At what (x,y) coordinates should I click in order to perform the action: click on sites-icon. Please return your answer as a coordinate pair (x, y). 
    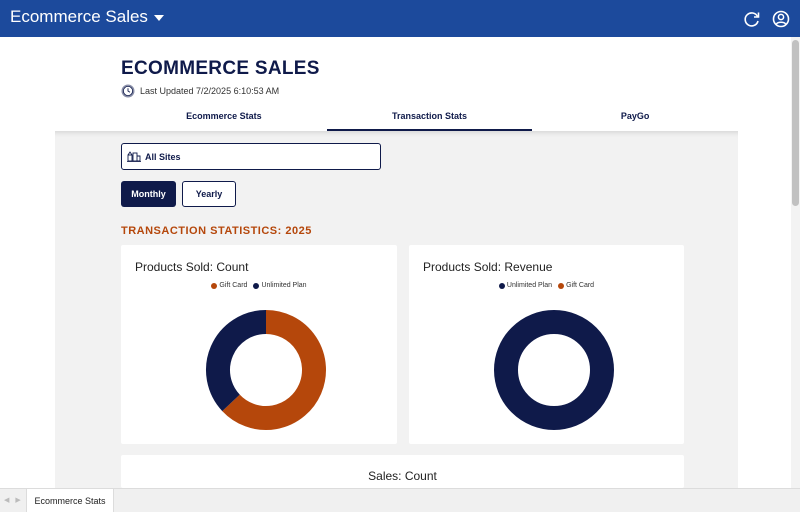
    Looking at the image, I should click on (134, 157).